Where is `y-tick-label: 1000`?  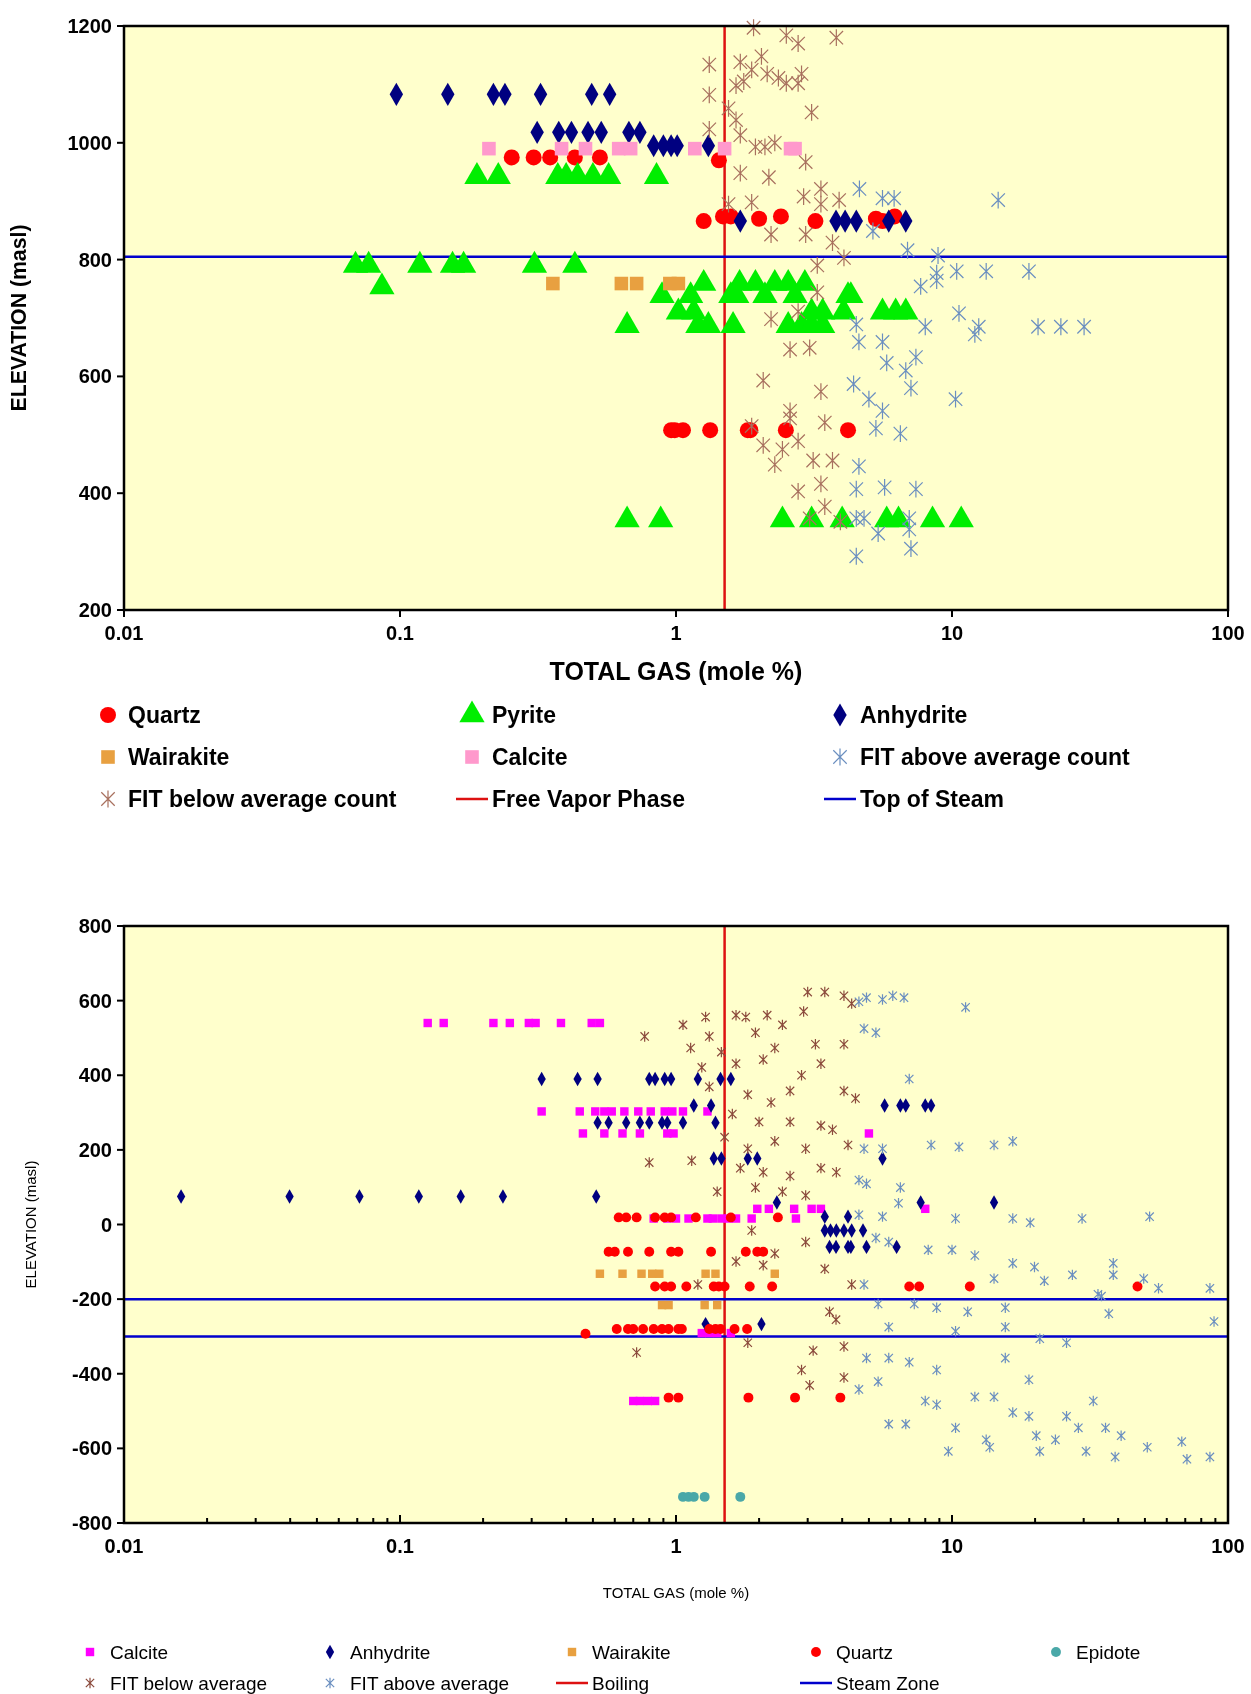
y-tick-label: 1000 is located at coordinates (89, 142).